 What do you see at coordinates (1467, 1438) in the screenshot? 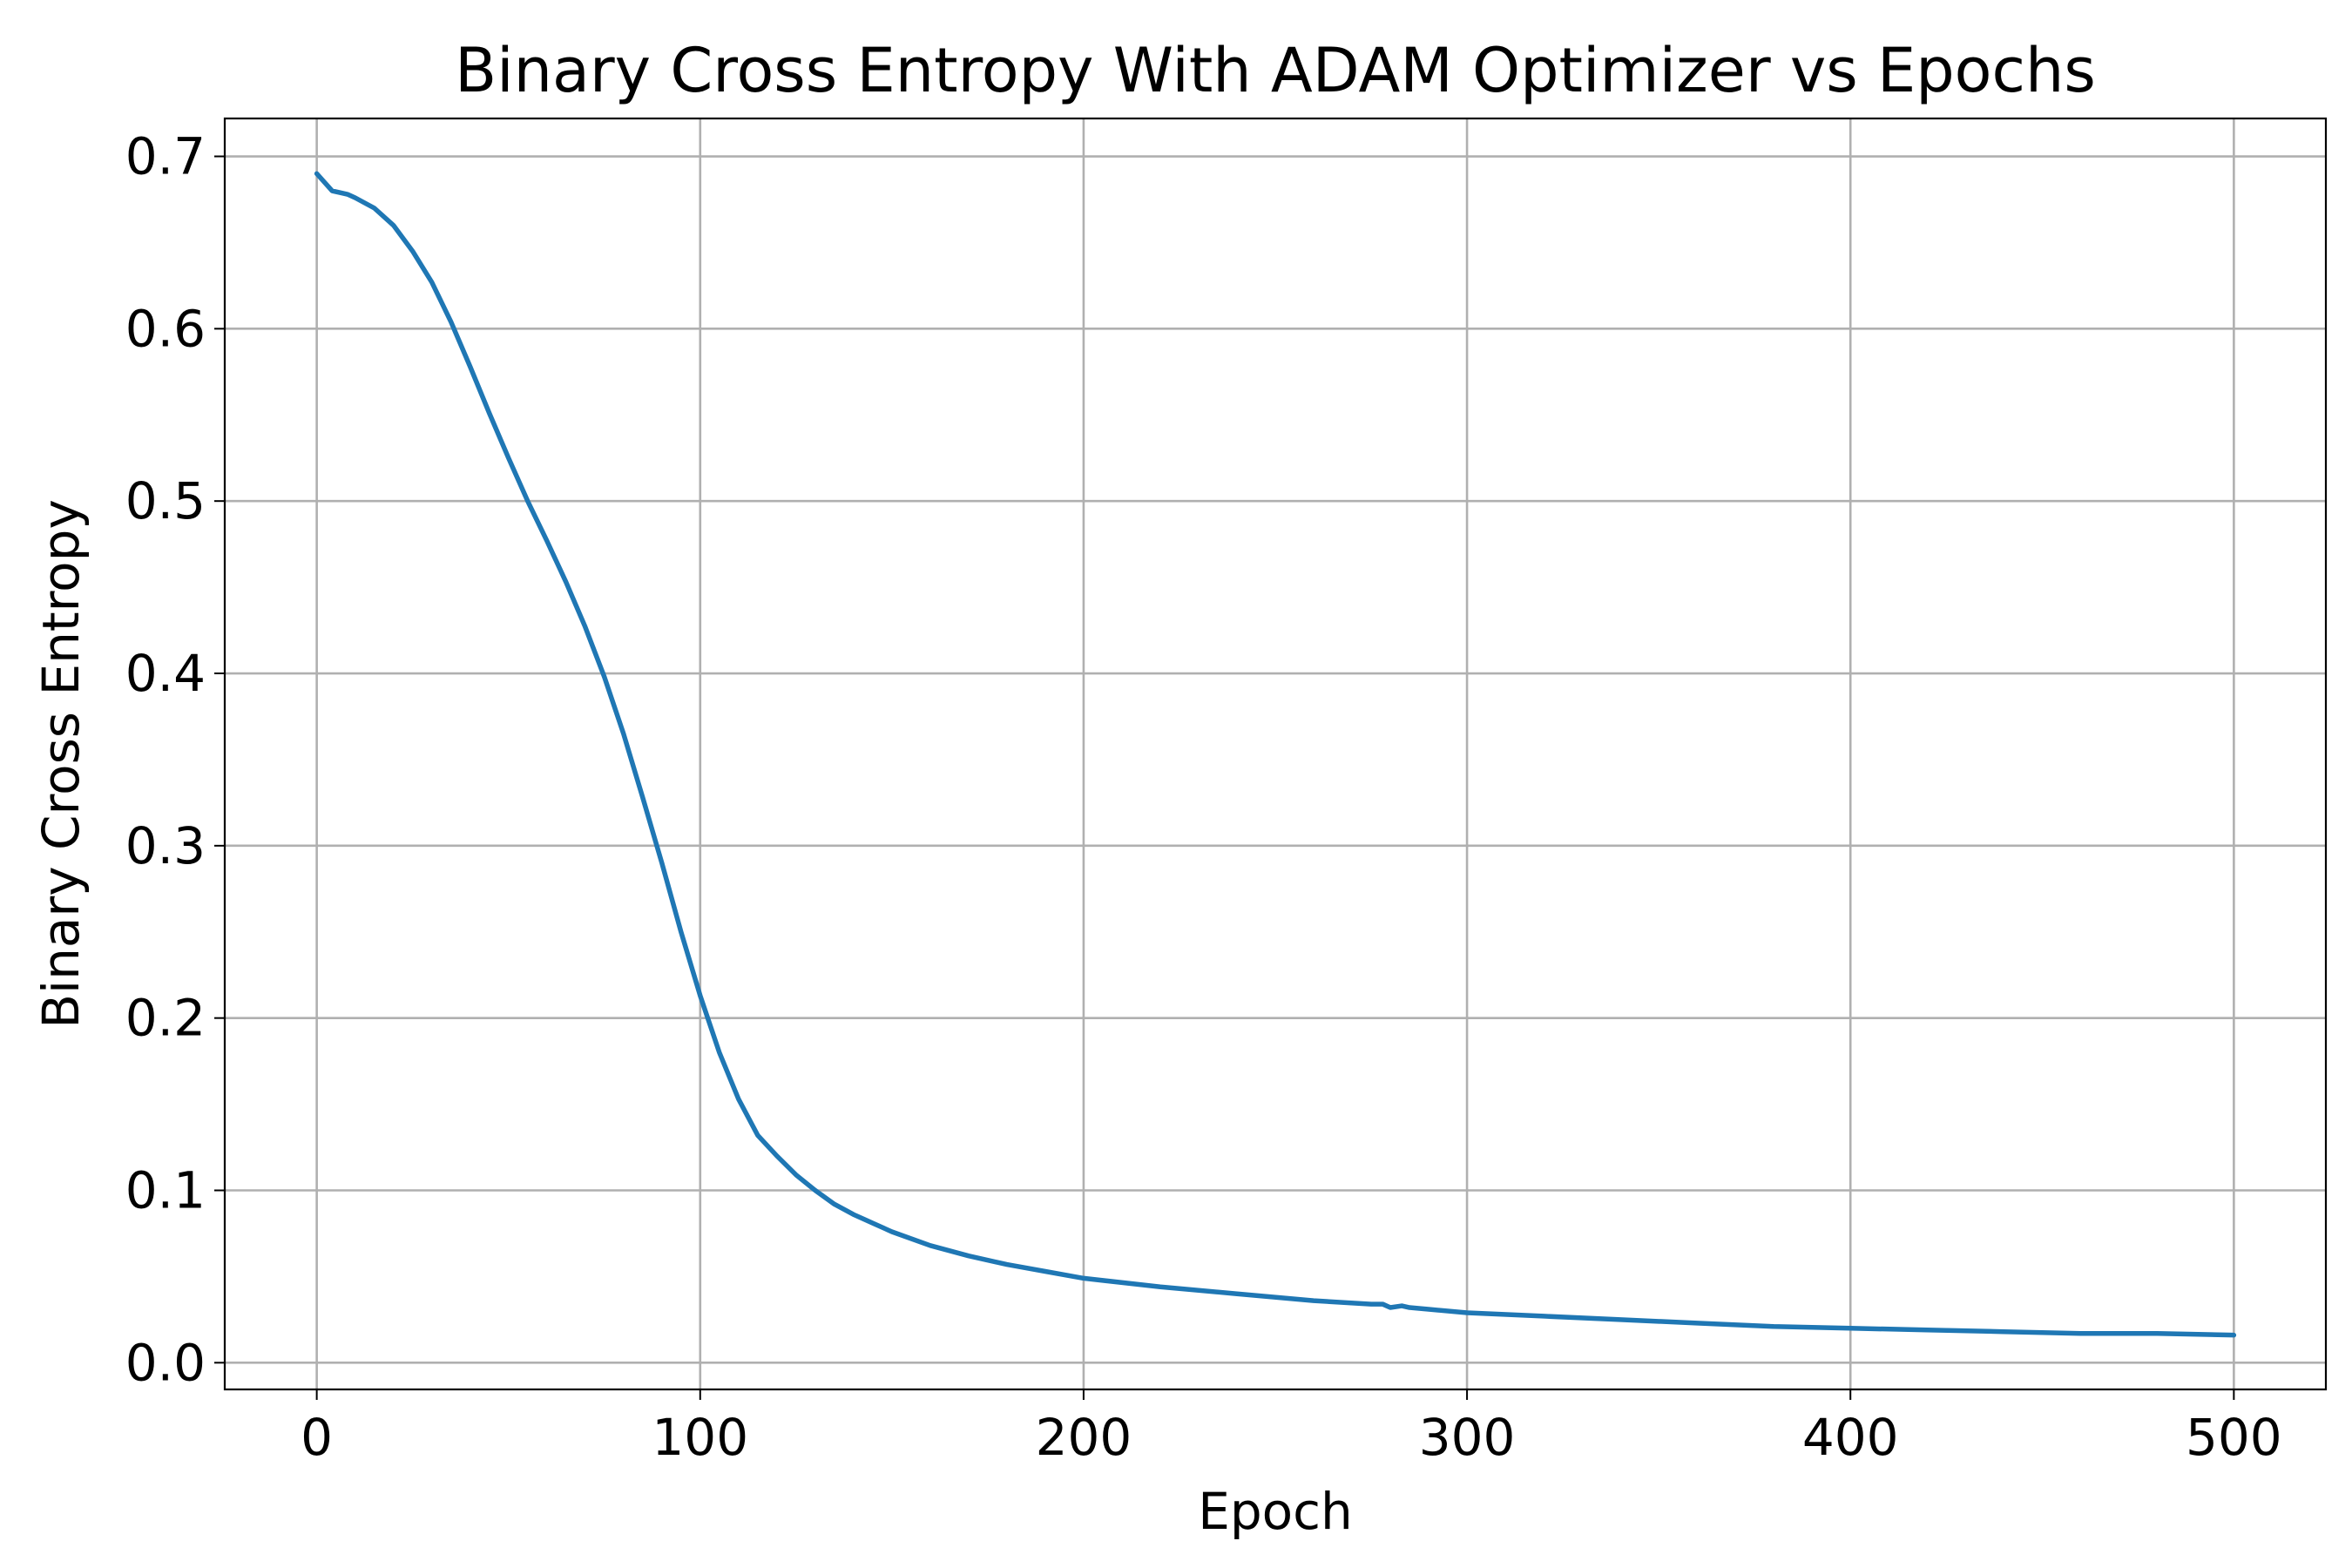
I see `x-tick-label: 300` at bounding box center [1467, 1438].